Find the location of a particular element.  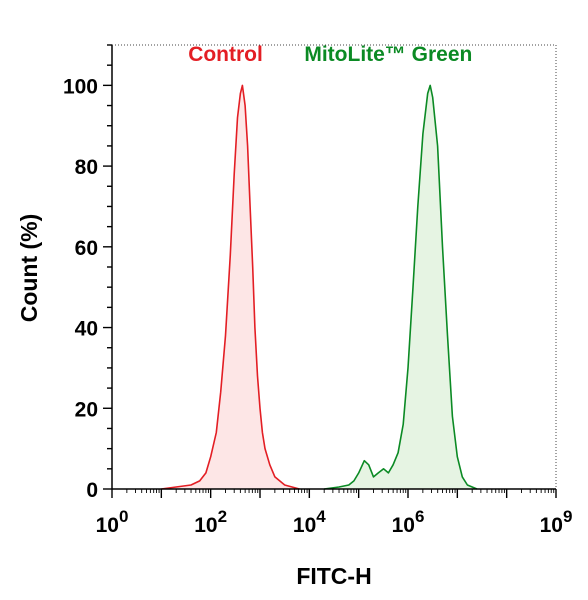

y-tick-label: 40 is located at coordinates (86, 329).